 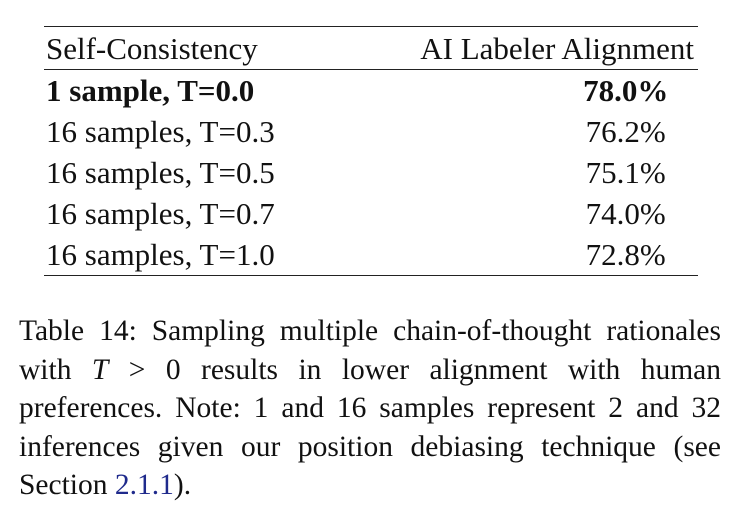 What do you see at coordinates (625, 254) in the screenshot?
I see `cell-alignment: 72.8%` at bounding box center [625, 254].